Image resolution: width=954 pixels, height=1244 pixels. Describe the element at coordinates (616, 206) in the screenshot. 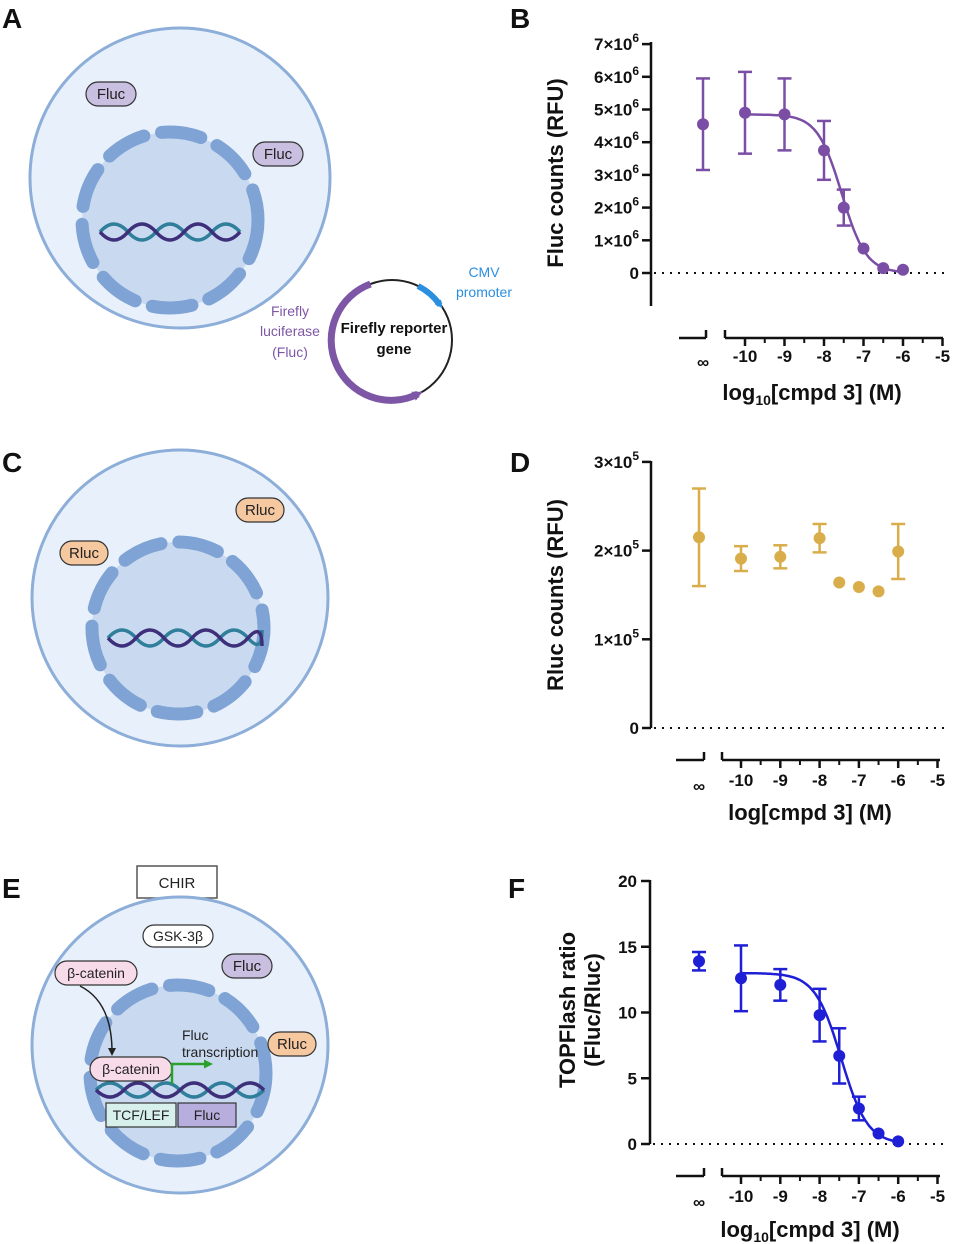

I see `y-tick-label: 2×10⁶` at that location.